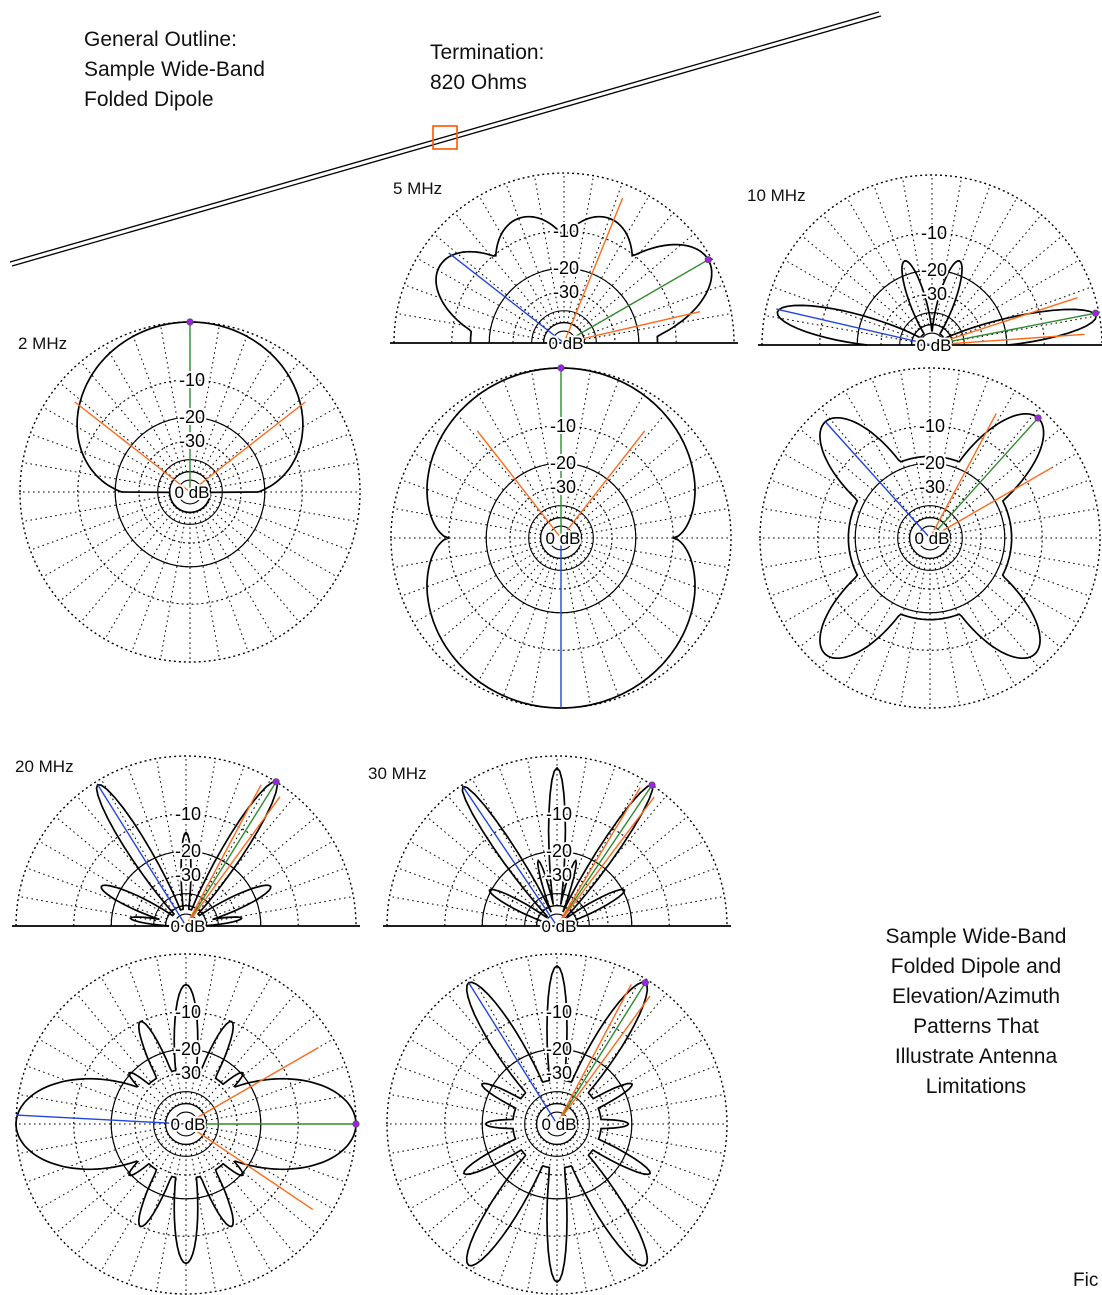  What do you see at coordinates (976, 996) in the screenshot?
I see `caption-line-3: Elevation/Azimuth` at bounding box center [976, 996].